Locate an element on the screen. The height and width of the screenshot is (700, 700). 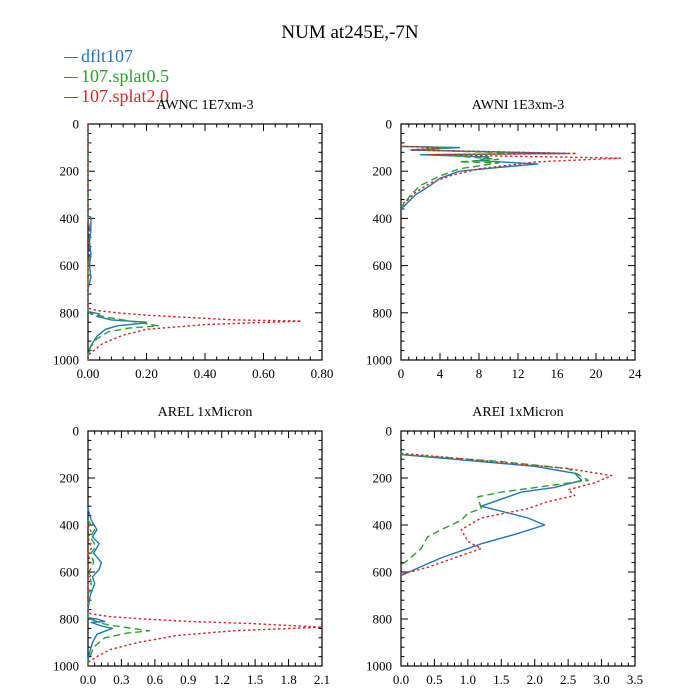
x-tick-label: 1.8 is located at coordinates (288, 679).